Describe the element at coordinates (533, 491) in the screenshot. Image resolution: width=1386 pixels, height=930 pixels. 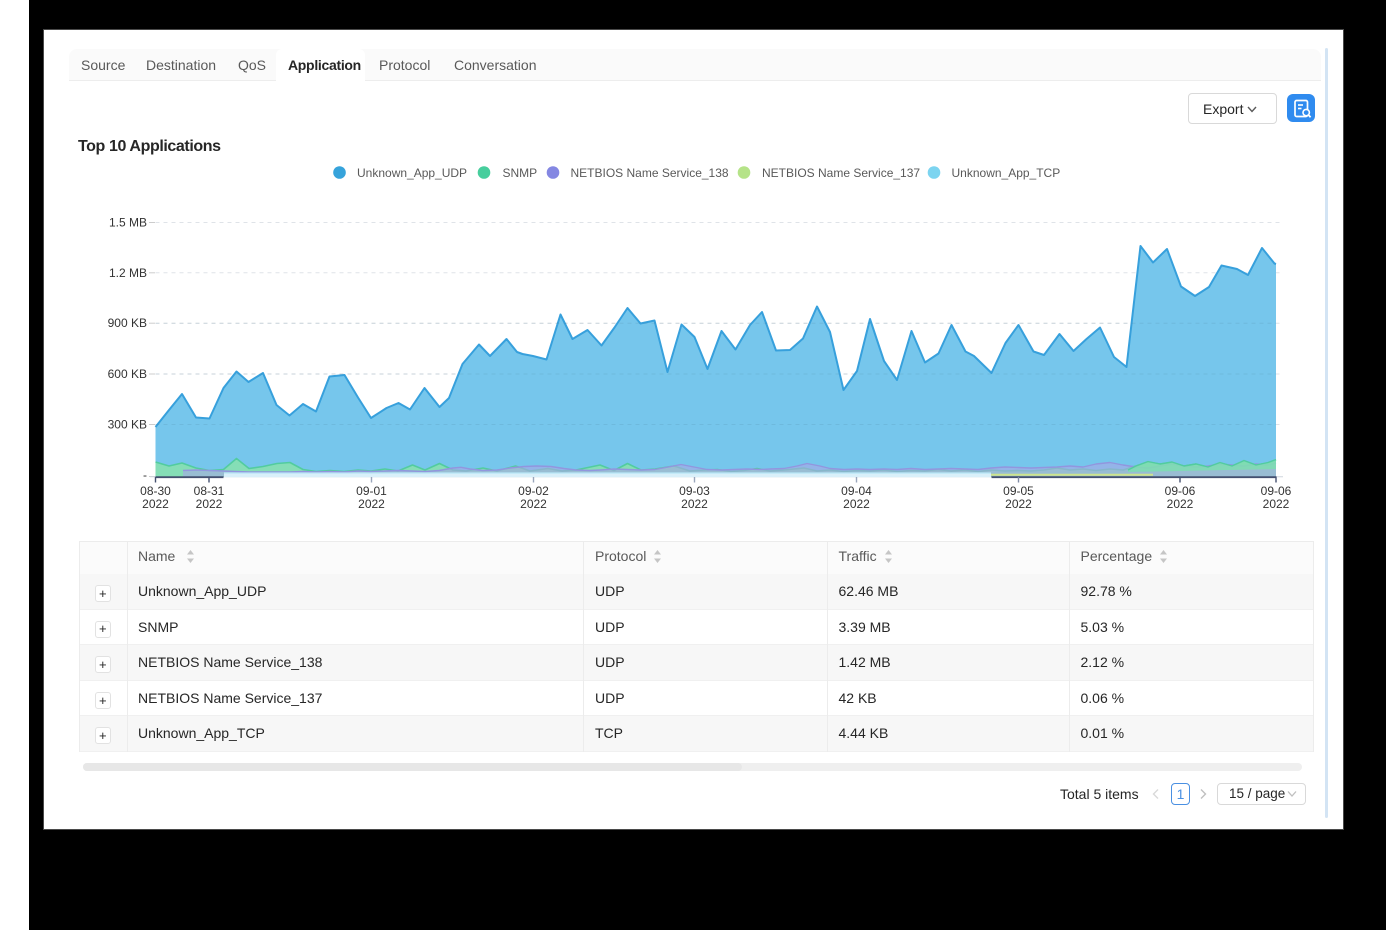
I see `svg-text: 09-02` at that location.